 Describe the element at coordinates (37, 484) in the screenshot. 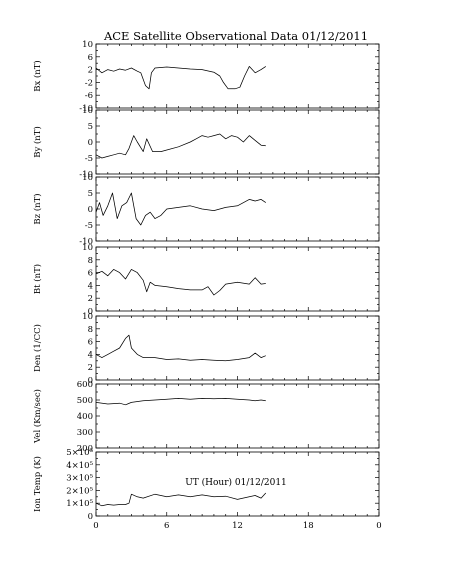

I see `y-axis-label: Ion Temp (K)` at that location.